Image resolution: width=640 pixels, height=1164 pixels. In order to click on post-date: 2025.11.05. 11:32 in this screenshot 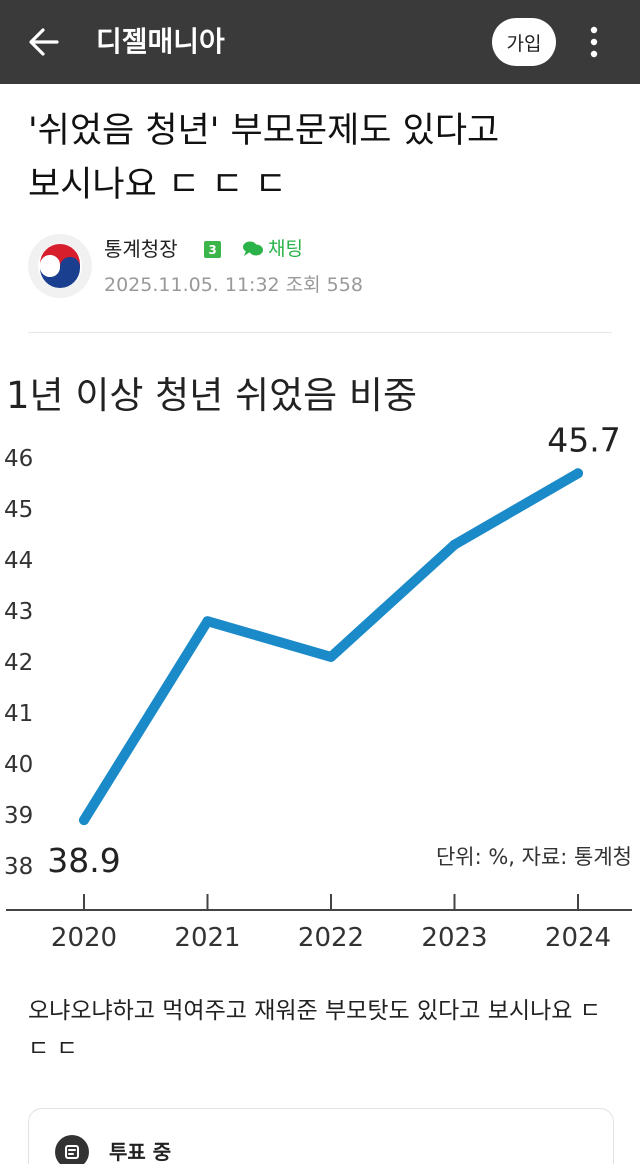, I will do `click(192, 285)`.